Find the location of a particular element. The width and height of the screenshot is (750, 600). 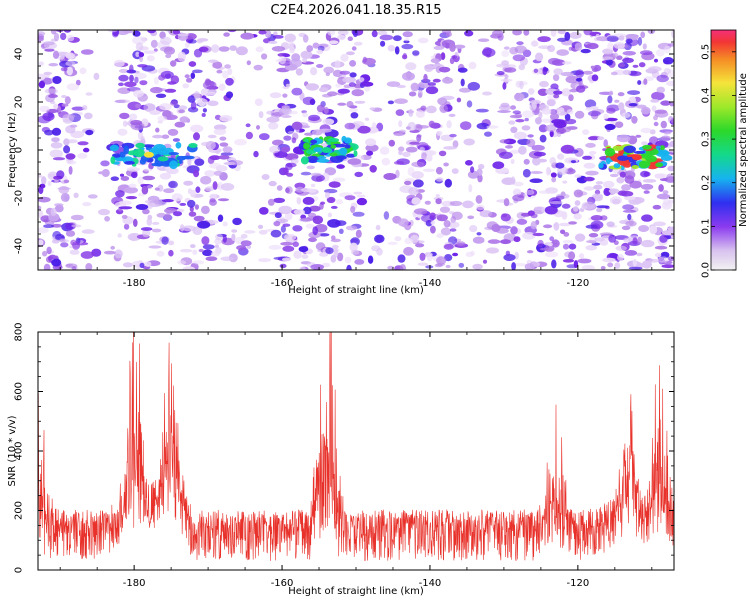

colorbar-gradient is located at coordinates (723, 150).